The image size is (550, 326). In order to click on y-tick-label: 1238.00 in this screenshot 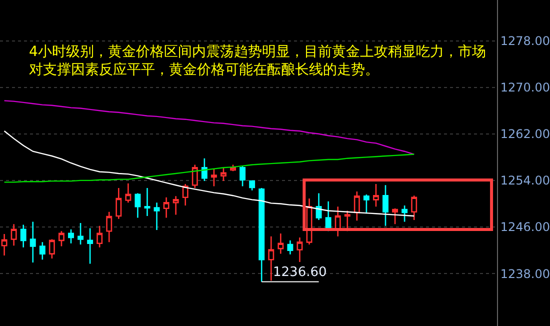, I will do `click(525, 273)`.